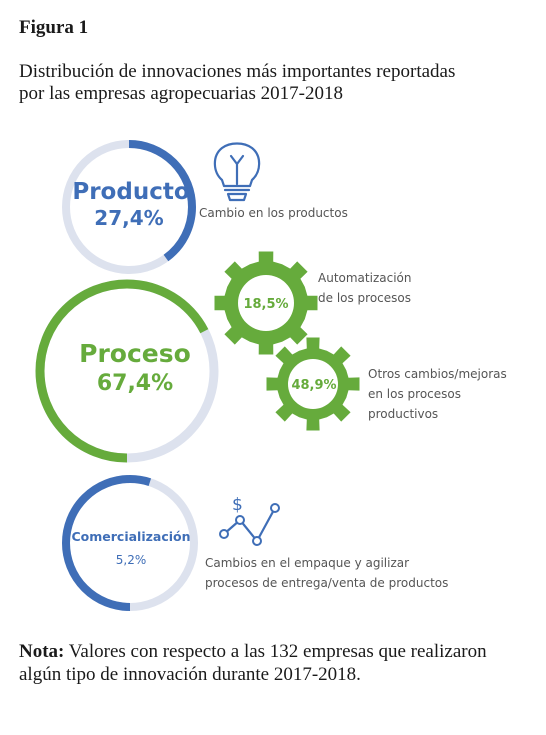  I want to click on gear-otros-cambios-percent: 48,9%, so click(313, 385).